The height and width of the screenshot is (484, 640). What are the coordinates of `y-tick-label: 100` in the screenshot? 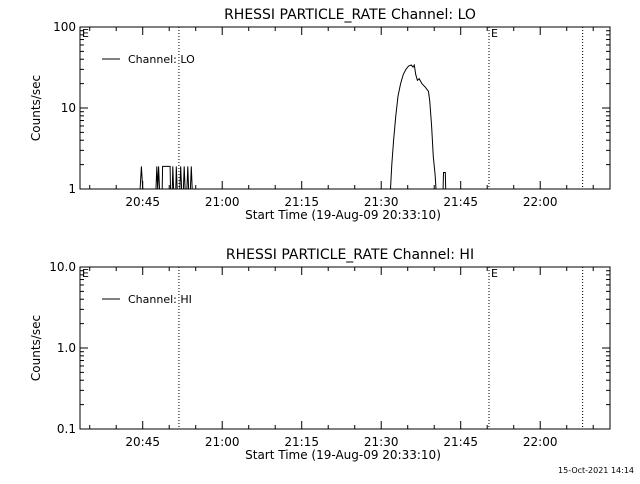 It's located at (64, 27).